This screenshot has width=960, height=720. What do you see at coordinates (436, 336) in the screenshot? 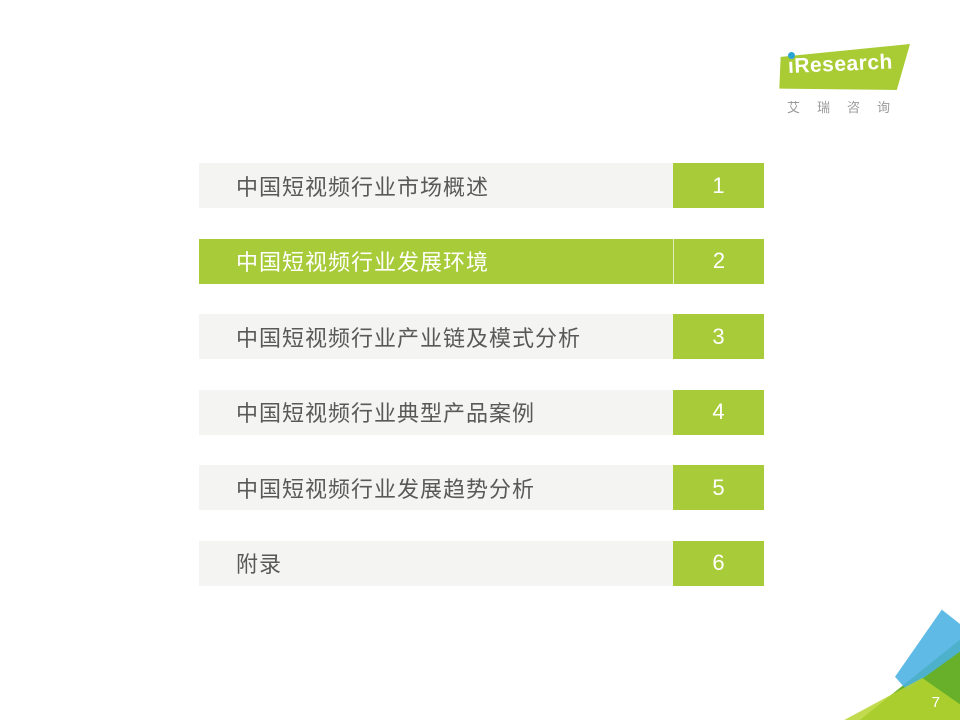
I see `toc-item-label: 中国短视频行业产业链及模式分析` at bounding box center [436, 336].